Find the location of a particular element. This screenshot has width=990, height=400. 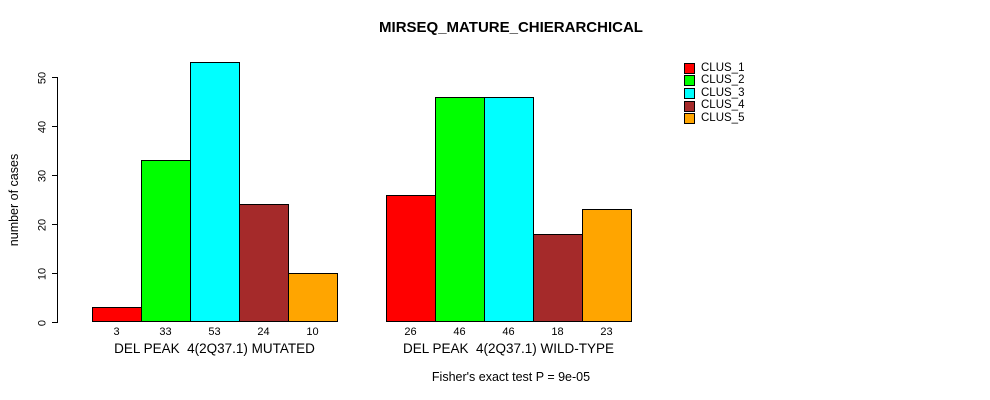

y-tick-label: 40 is located at coordinates (42, 126).